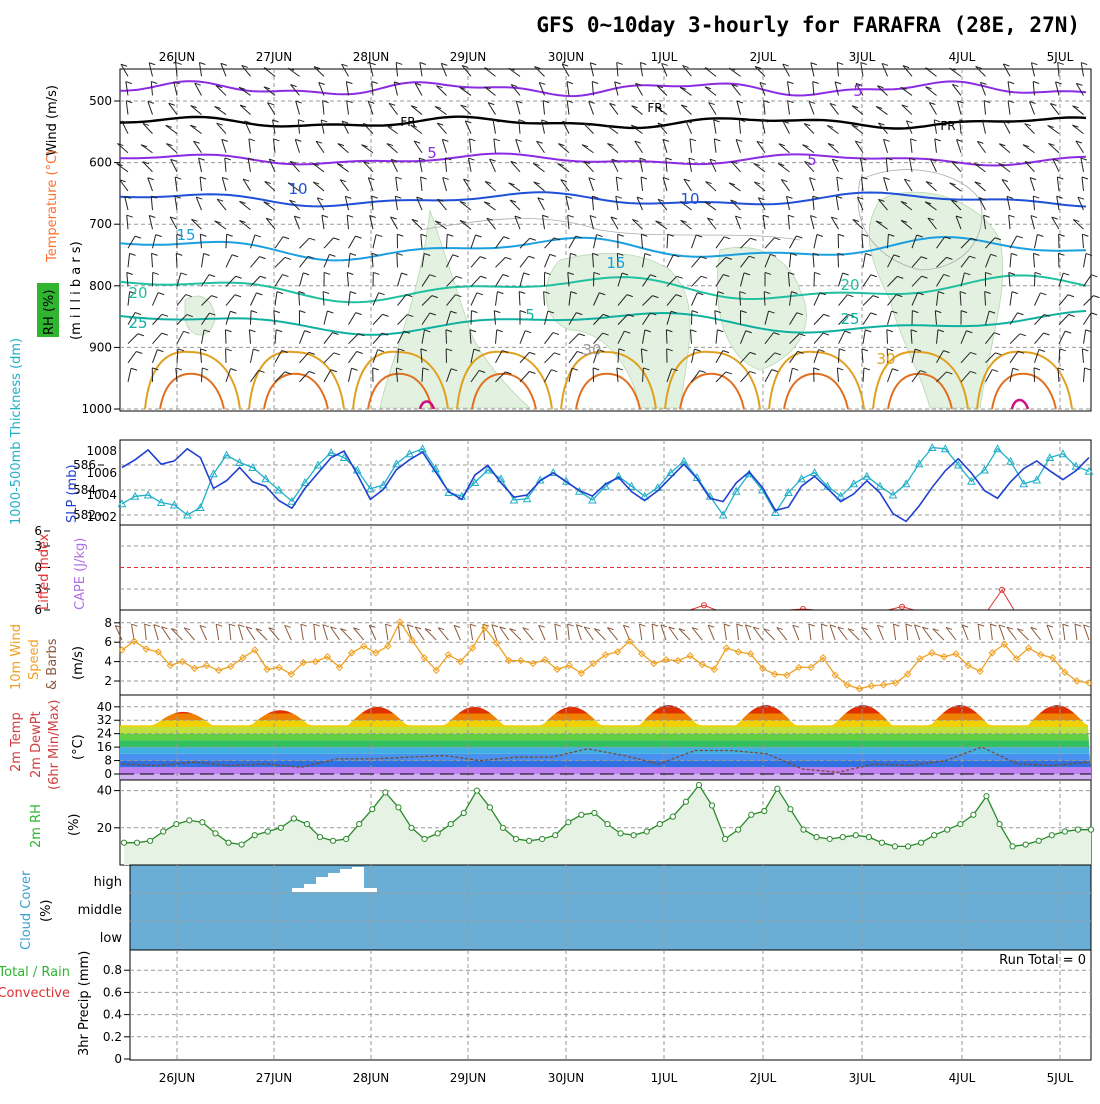  What do you see at coordinates (615, 263) in the screenshot?
I see `contour-label: 15` at bounding box center [615, 263].